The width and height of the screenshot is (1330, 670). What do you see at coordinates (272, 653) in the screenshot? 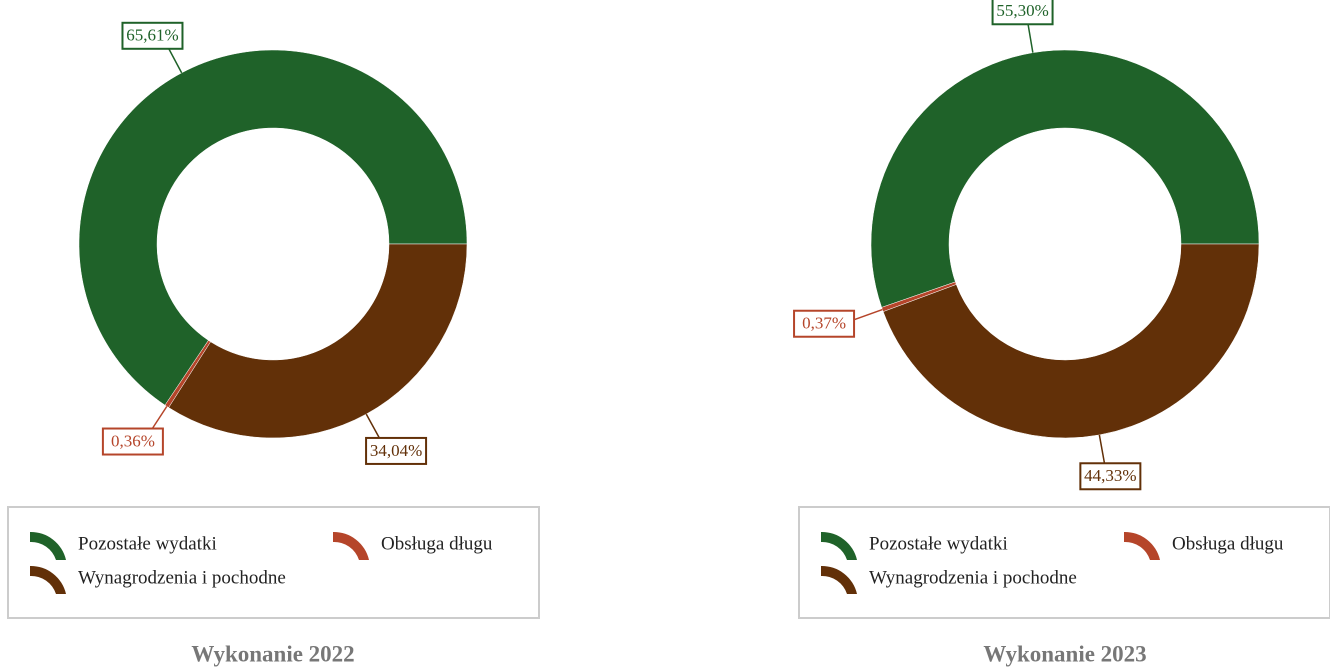
I see `chart-title: Wykonanie 2022` at bounding box center [272, 653].